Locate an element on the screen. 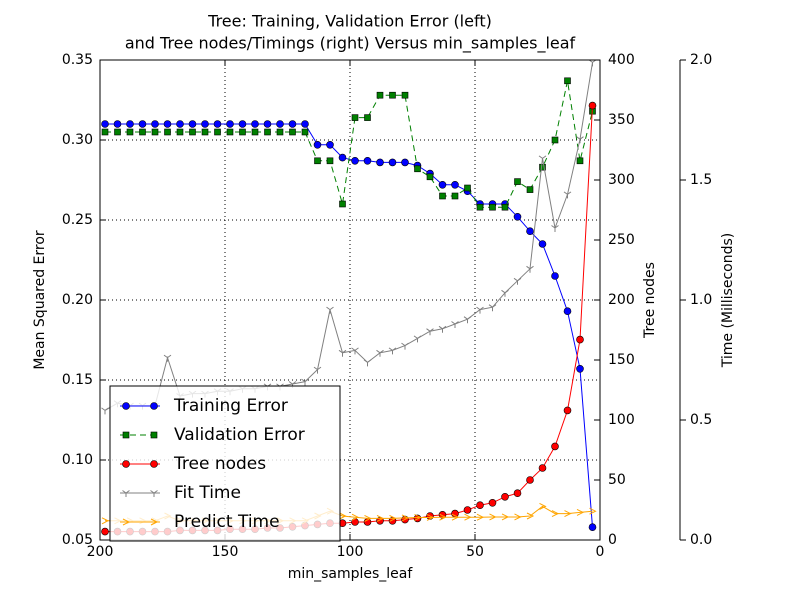 This screenshot has width=800, height=600. y-tick-label: 0.25 is located at coordinates (77, 220).